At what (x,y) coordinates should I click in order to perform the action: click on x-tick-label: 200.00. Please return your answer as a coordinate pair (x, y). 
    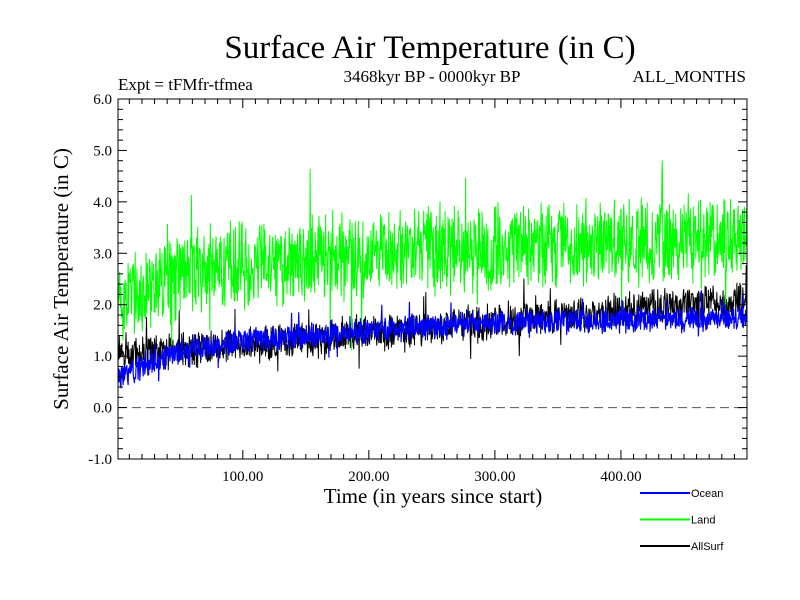
    Looking at the image, I should click on (368, 477).